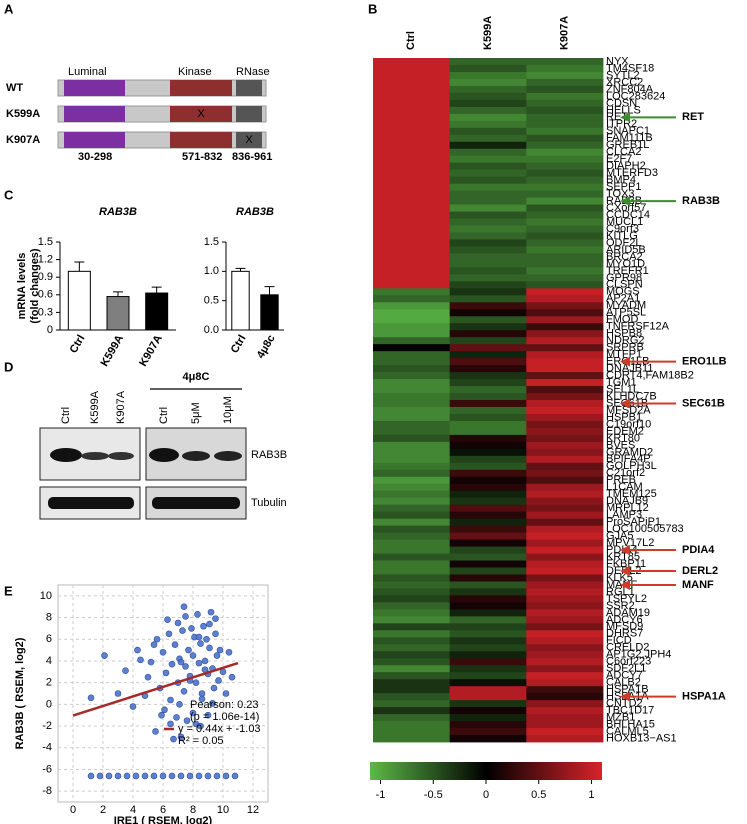  I want to click on row-label: K907A, so click(23, 140).